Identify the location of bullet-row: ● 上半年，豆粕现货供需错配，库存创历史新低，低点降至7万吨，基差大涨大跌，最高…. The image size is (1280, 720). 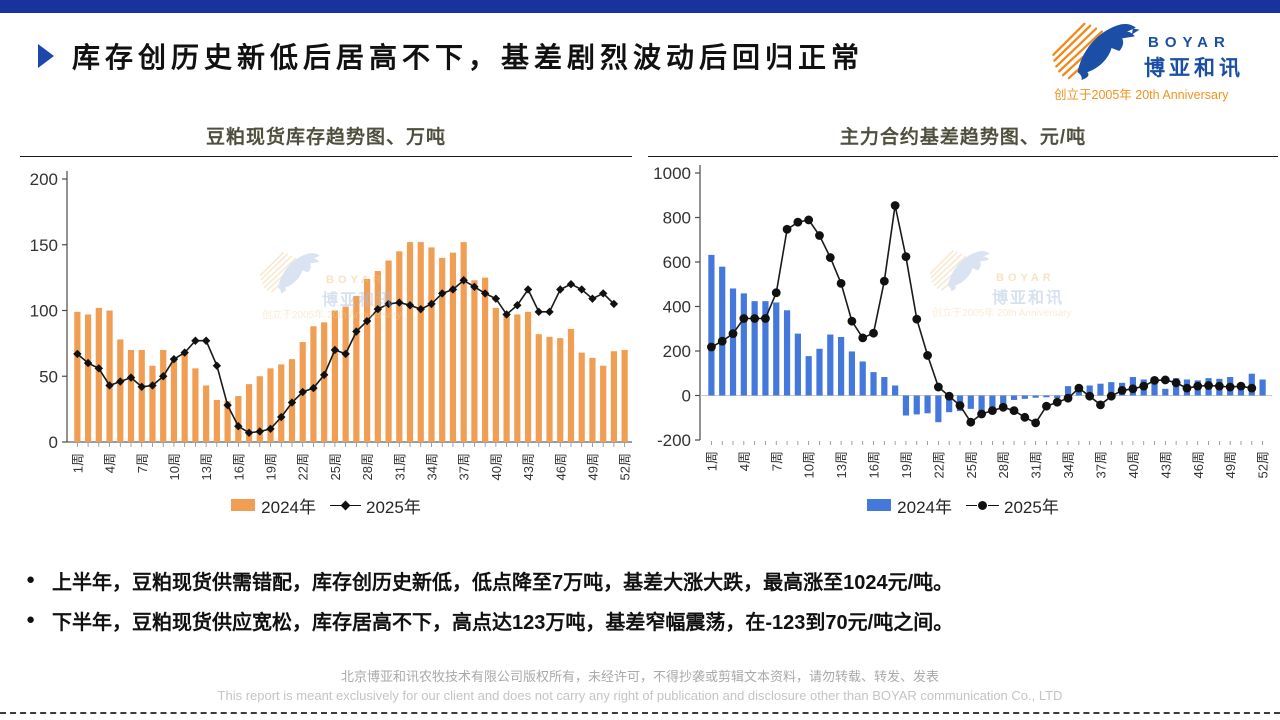
(639, 582).